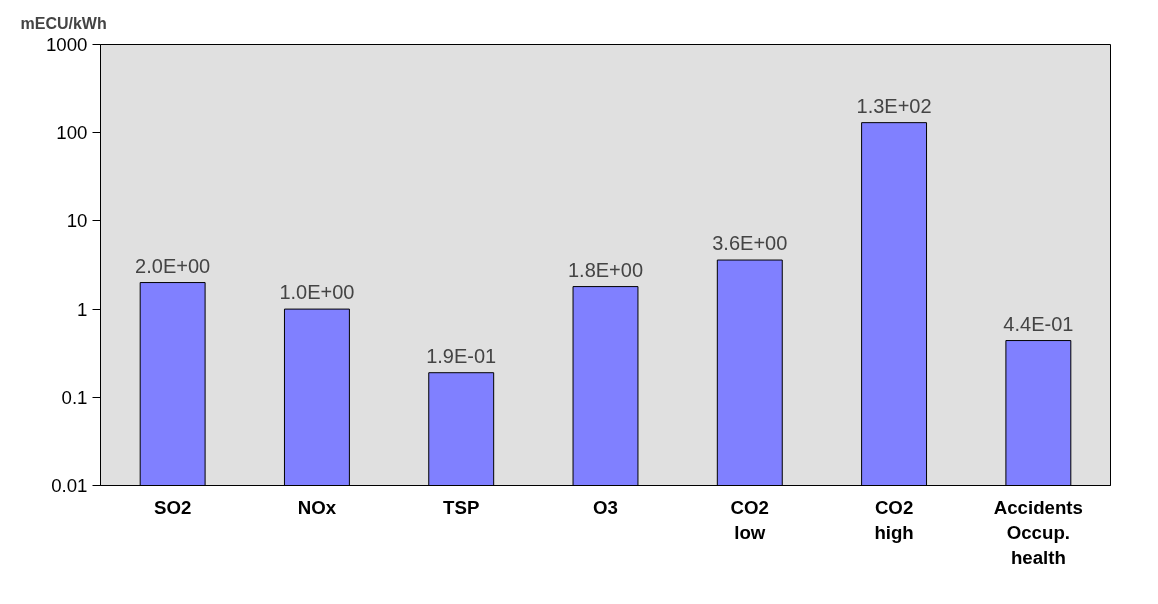 This screenshot has width=1158, height=604. What do you see at coordinates (69, 485) in the screenshot?
I see `y-tick-label: 0.01` at bounding box center [69, 485].